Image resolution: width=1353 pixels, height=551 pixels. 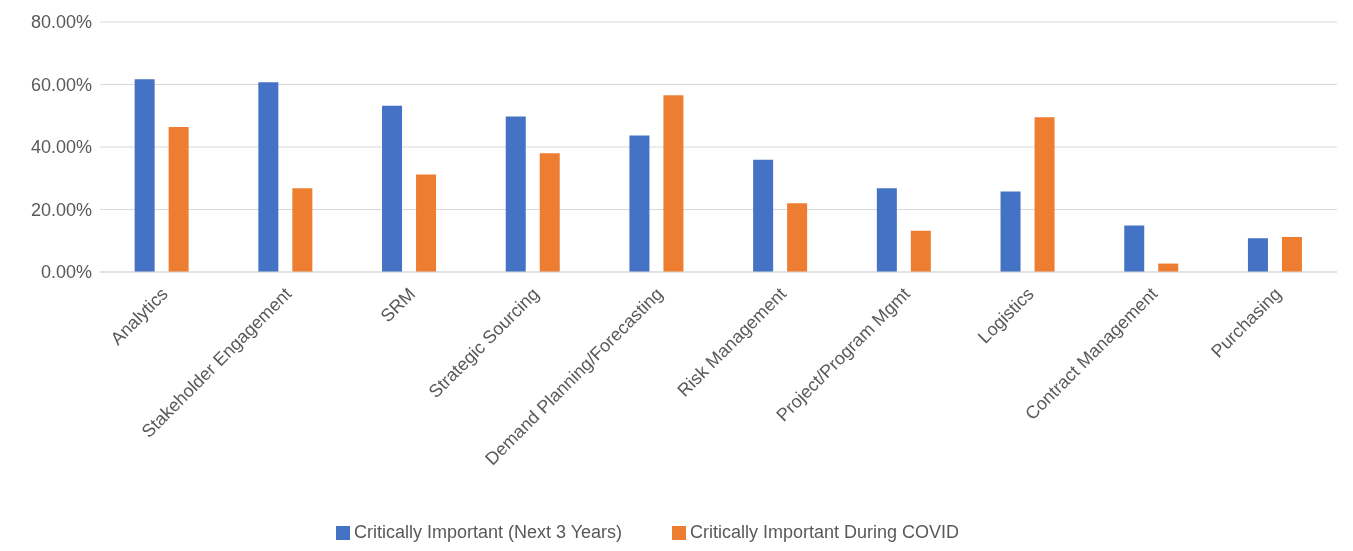 I want to click on y-tick-label: 20.00%, so click(x=61, y=209).